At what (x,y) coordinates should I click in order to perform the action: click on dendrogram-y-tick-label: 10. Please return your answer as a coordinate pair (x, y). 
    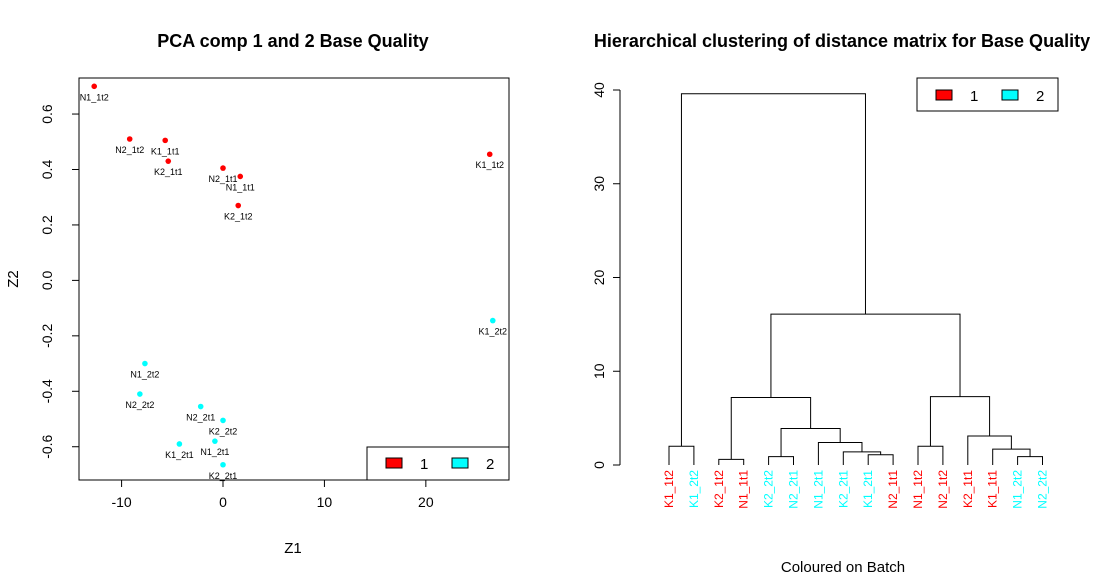
    Looking at the image, I should click on (599, 371).